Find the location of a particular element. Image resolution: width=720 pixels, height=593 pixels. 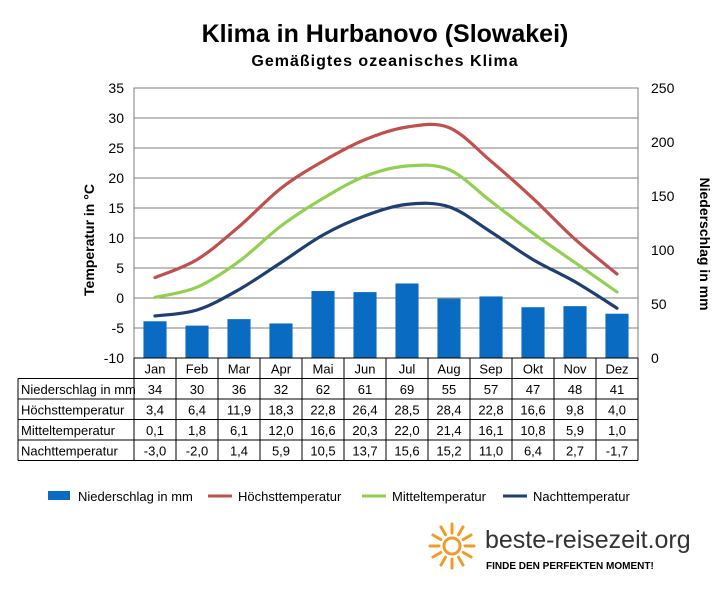

logo-text: beste-reisezeit.org is located at coordinates (588, 540).